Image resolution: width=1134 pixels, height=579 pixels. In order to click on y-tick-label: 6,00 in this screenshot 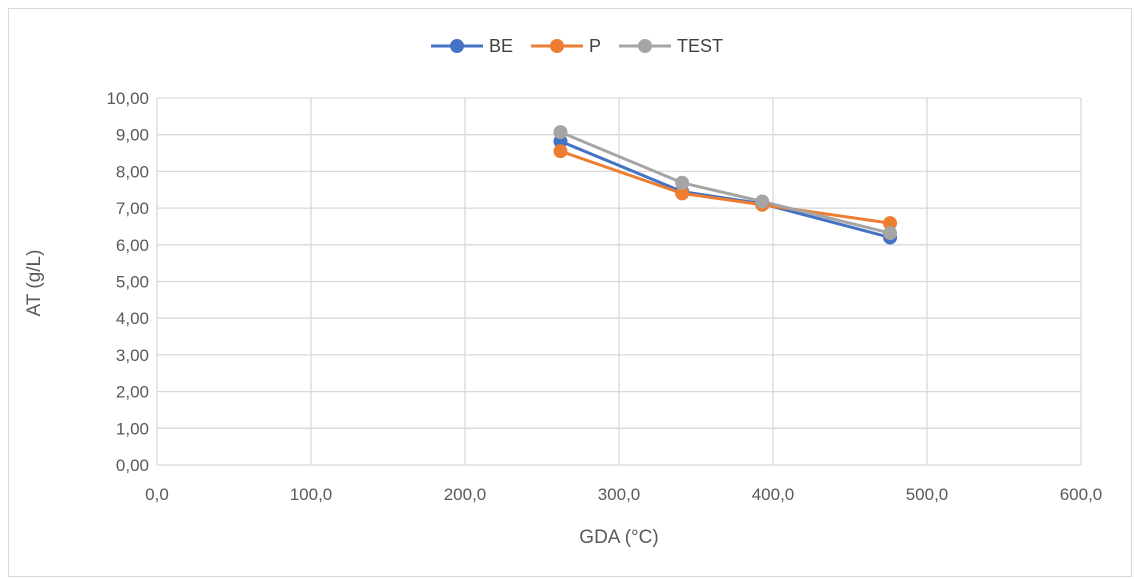, I will do `click(132, 245)`.